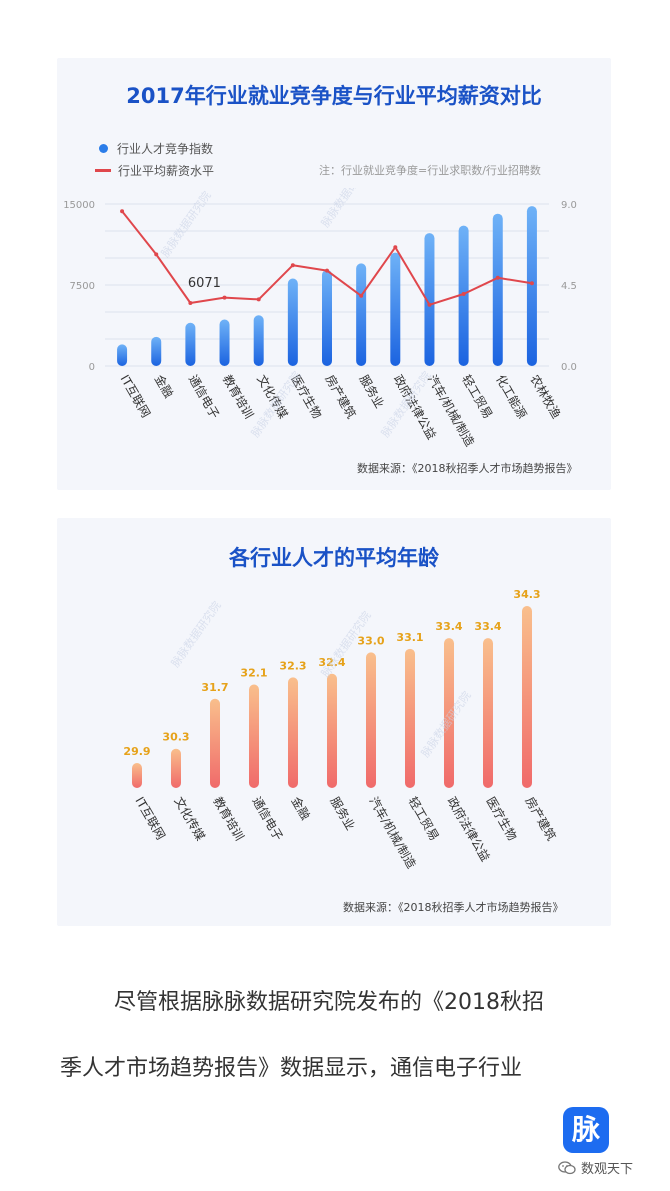  What do you see at coordinates (329, 1002) in the screenshot?
I see `article-line-1: 尽管根据脉脉数据研究院发布的《2018秋招` at bounding box center [329, 1002].